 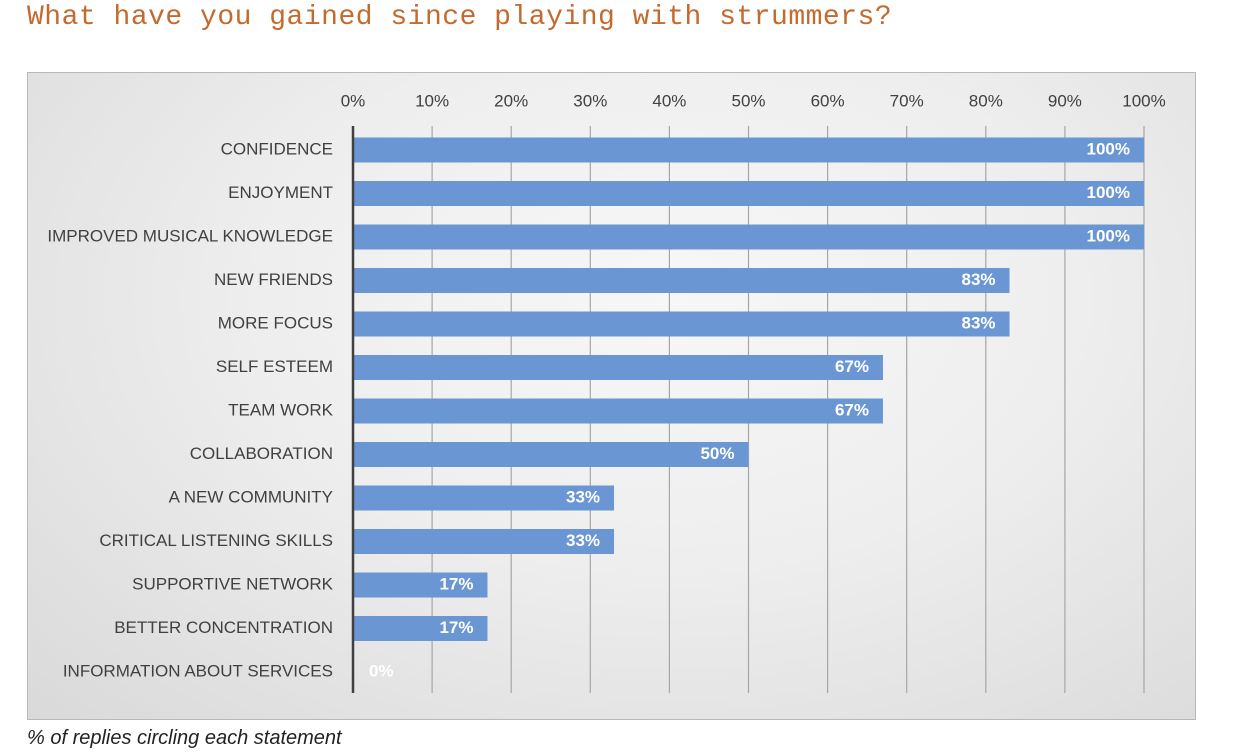 What do you see at coordinates (261, 453) in the screenshot?
I see `category-label: COLLABORATION` at bounding box center [261, 453].